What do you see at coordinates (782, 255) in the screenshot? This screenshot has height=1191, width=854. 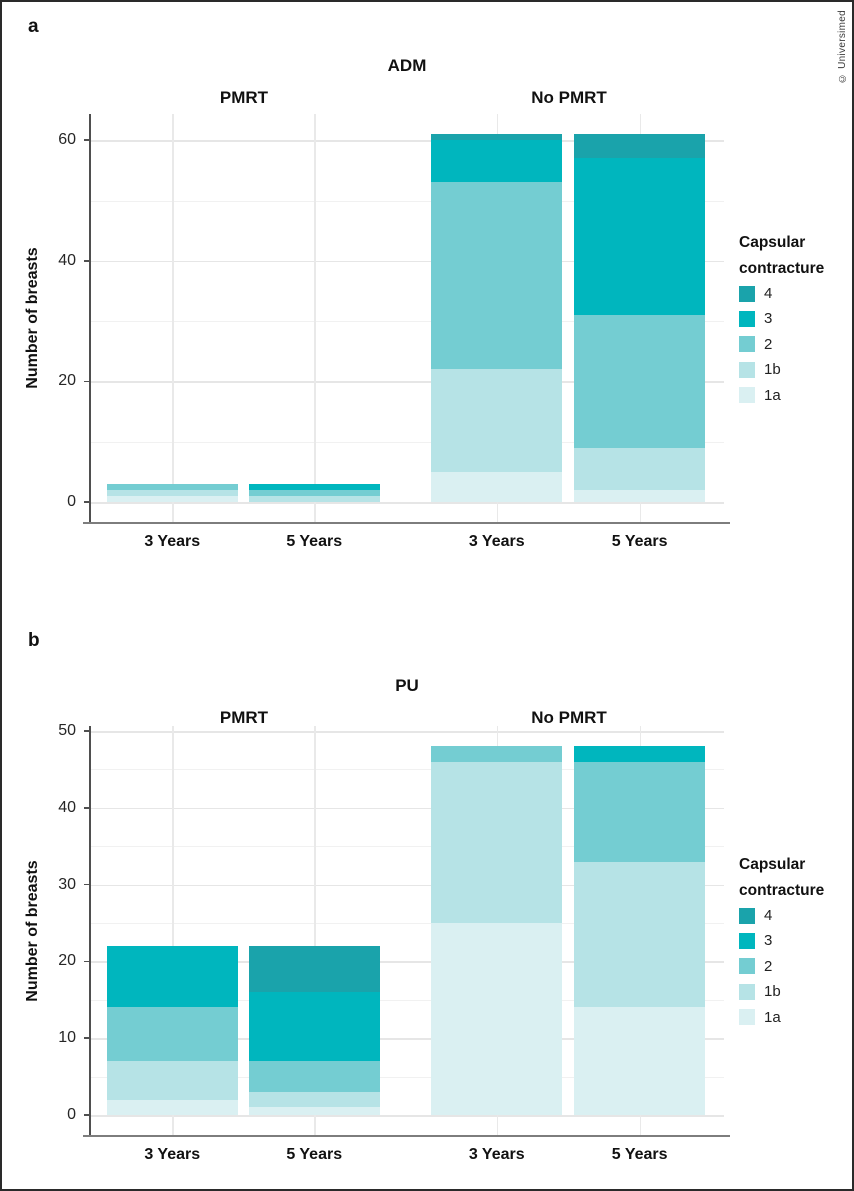 I see `legend-title: Capsular contracture` at bounding box center [782, 255].